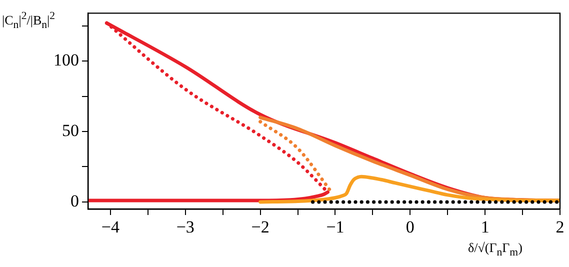 The width and height of the screenshot is (569, 267). I want to click on y-tick-label: 0, so click(74, 200).